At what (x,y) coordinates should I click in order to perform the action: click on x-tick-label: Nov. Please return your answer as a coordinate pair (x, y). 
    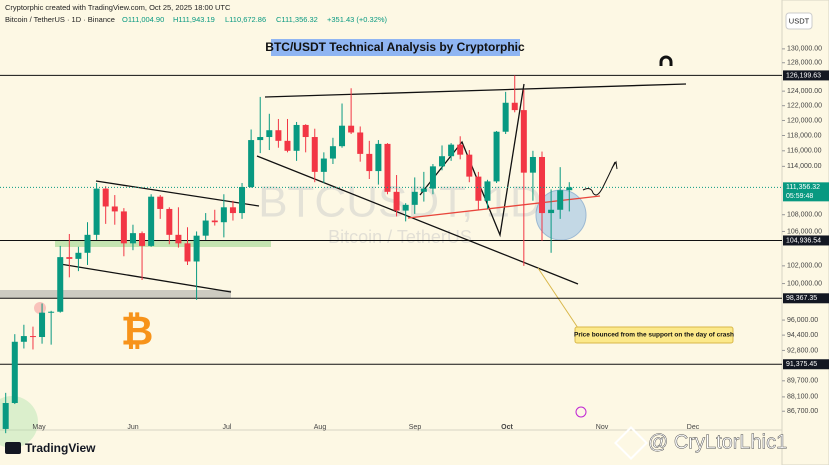
    Looking at the image, I should click on (602, 427).